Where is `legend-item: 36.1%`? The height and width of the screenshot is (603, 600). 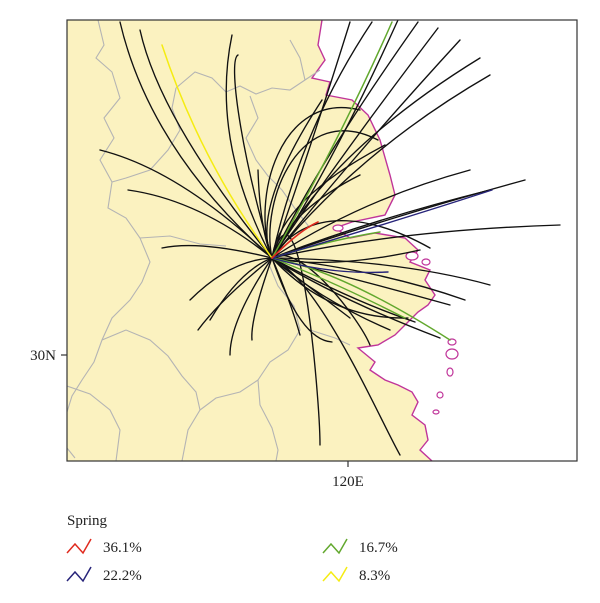 legend-item: 36.1% is located at coordinates (104, 547).